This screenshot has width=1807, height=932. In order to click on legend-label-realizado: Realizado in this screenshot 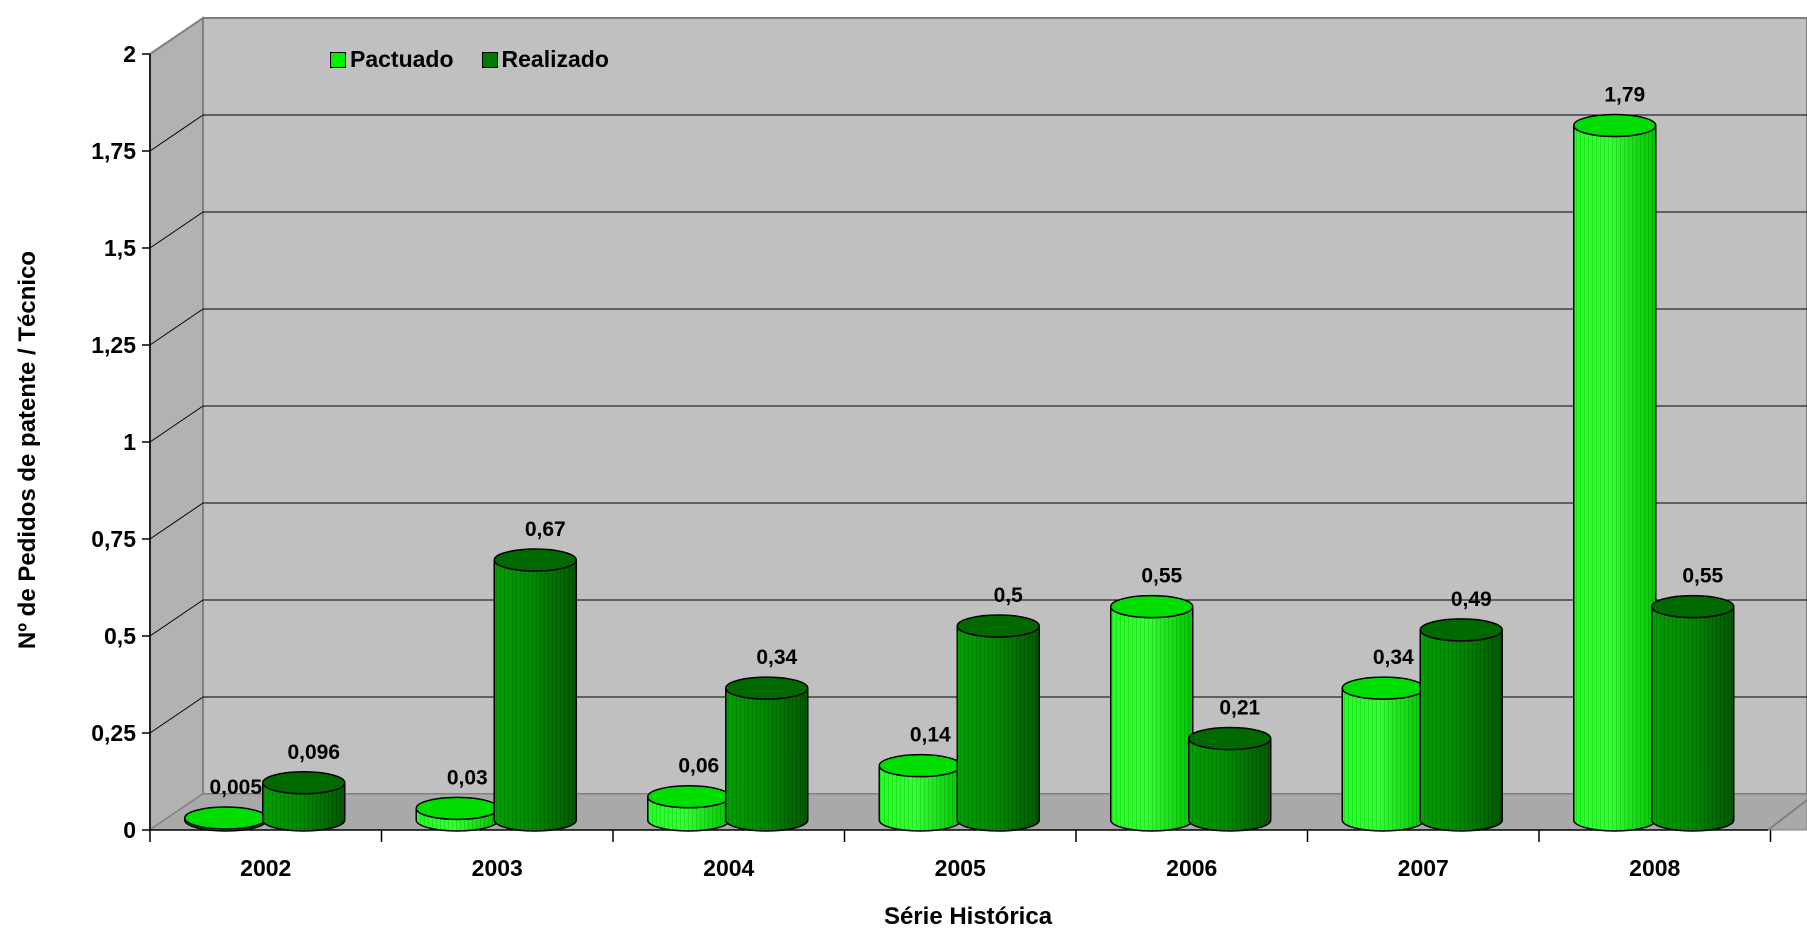, I will do `click(555, 59)`.